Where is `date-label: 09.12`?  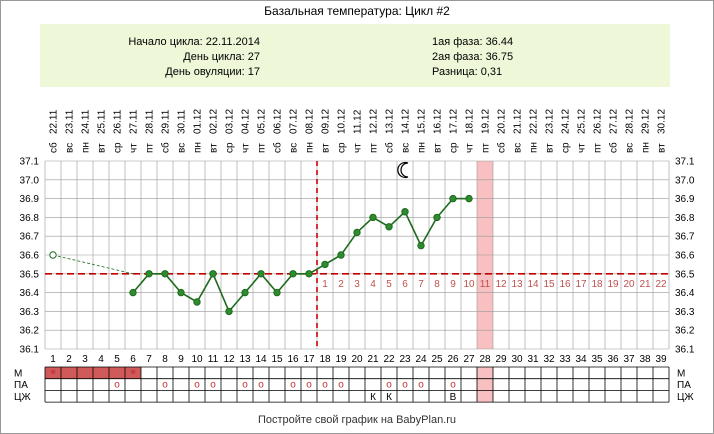 date-label: 09.12 is located at coordinates (326, 121).